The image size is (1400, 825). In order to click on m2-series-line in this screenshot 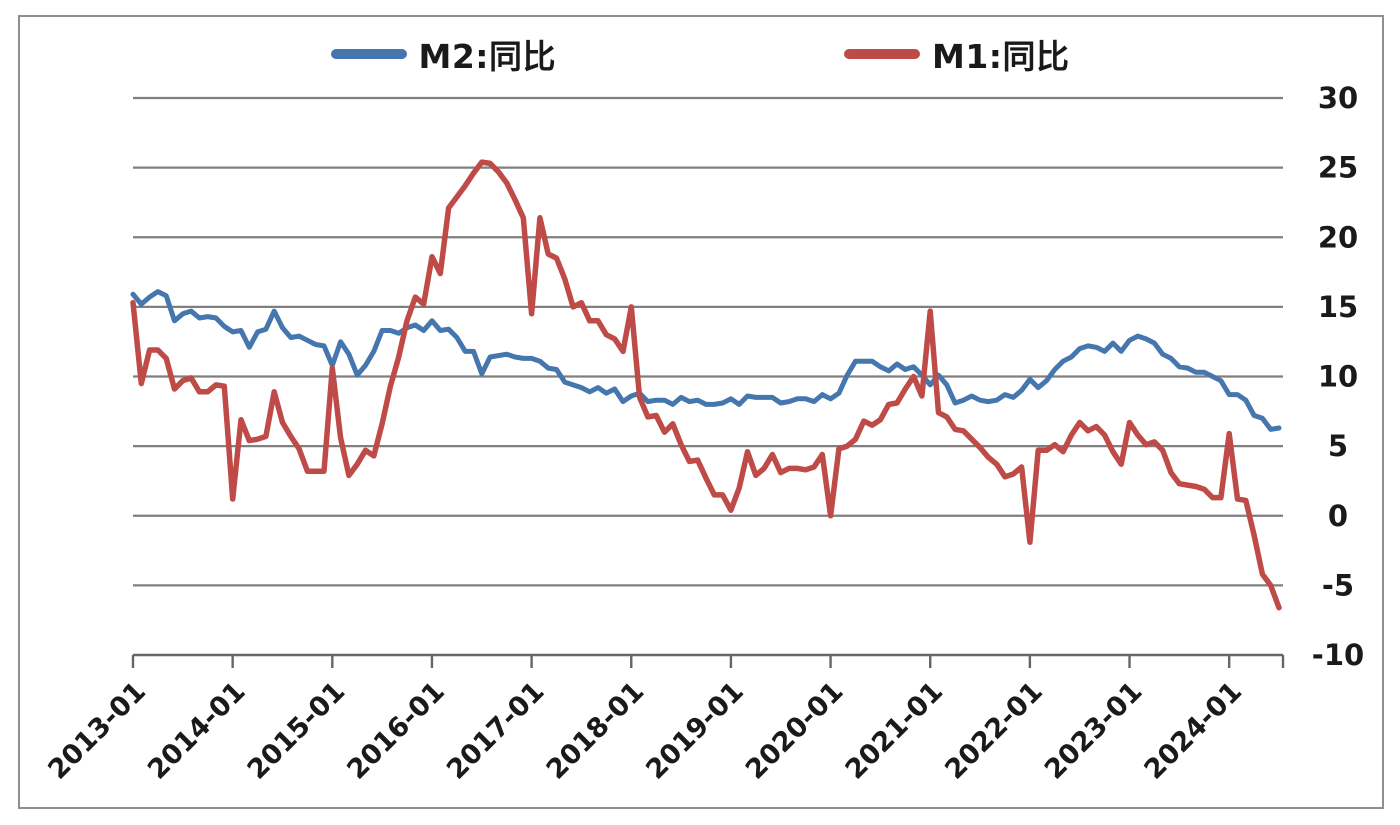, I will do `click(706, 360)`.